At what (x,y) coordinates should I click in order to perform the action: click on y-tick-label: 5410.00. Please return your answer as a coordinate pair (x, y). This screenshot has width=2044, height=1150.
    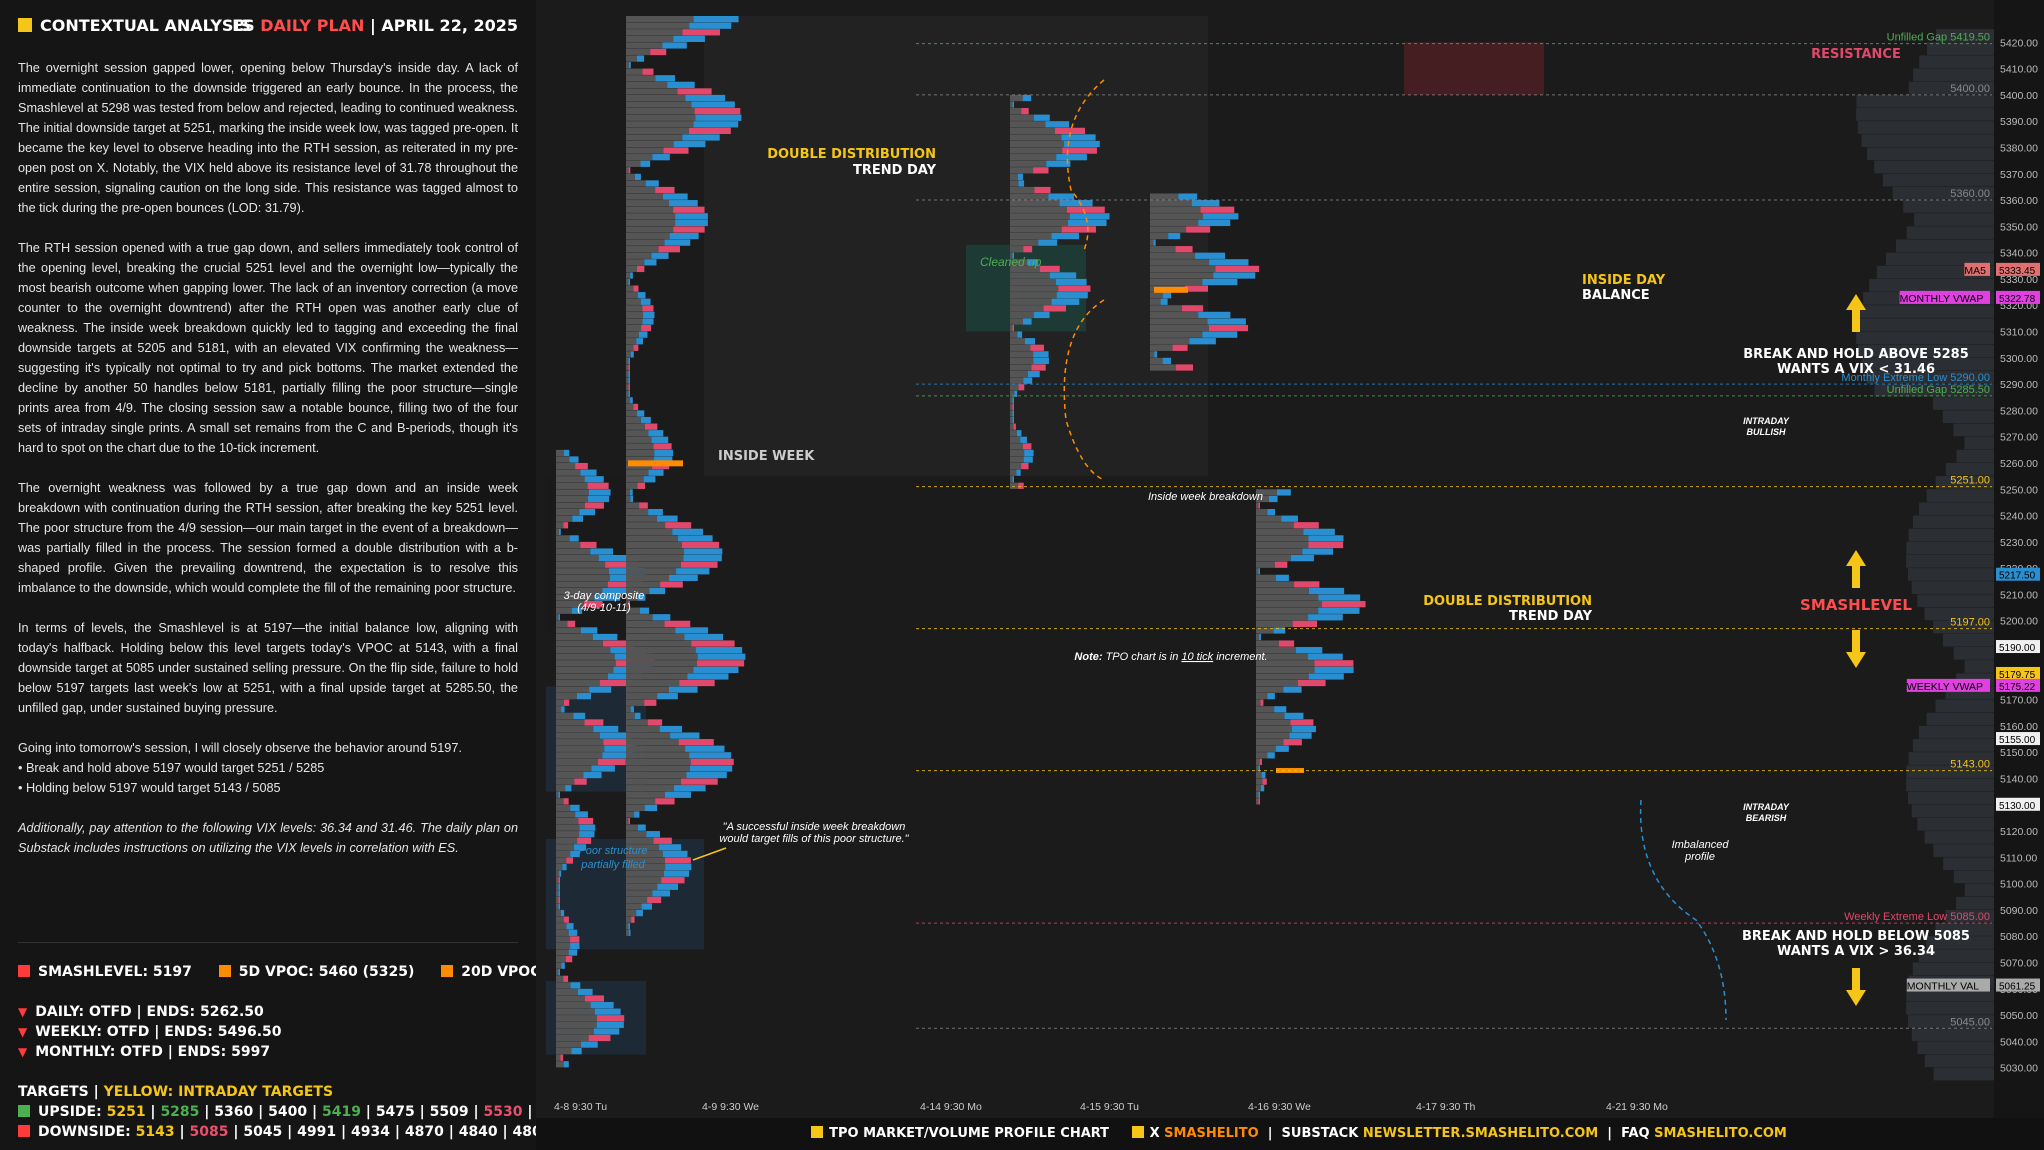
    Looking at the image, I should click on (2019, 70).